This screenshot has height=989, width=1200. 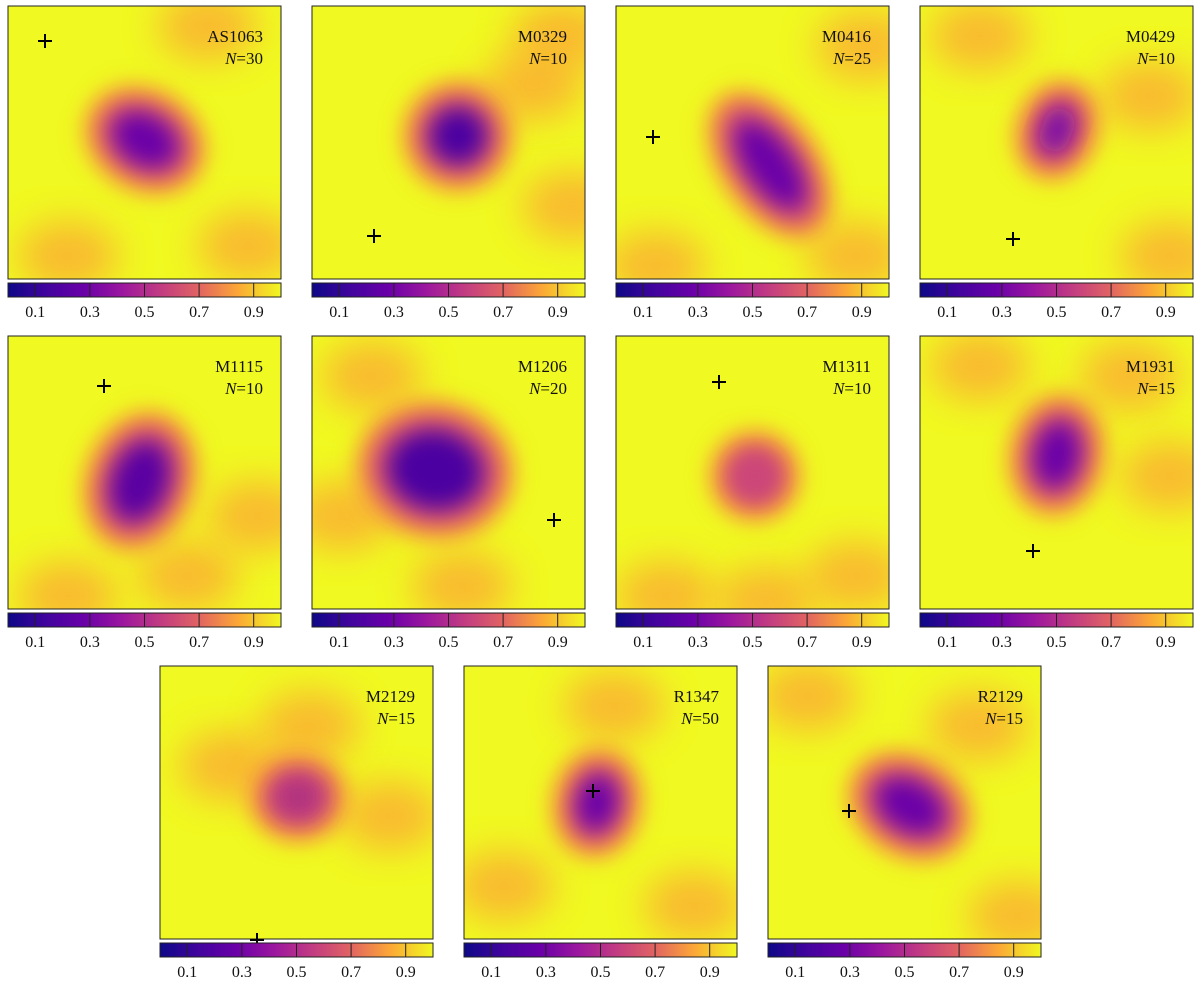 I want to click on panel-name: M0416, so click(x=846, y=36).